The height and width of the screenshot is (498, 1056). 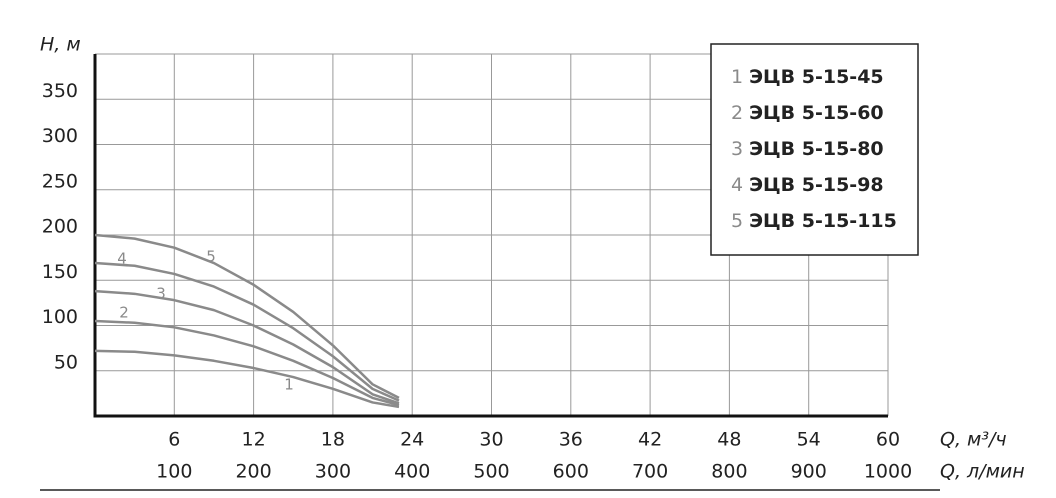 I want to click on legend-number: 5, so click(x=737, y=221).